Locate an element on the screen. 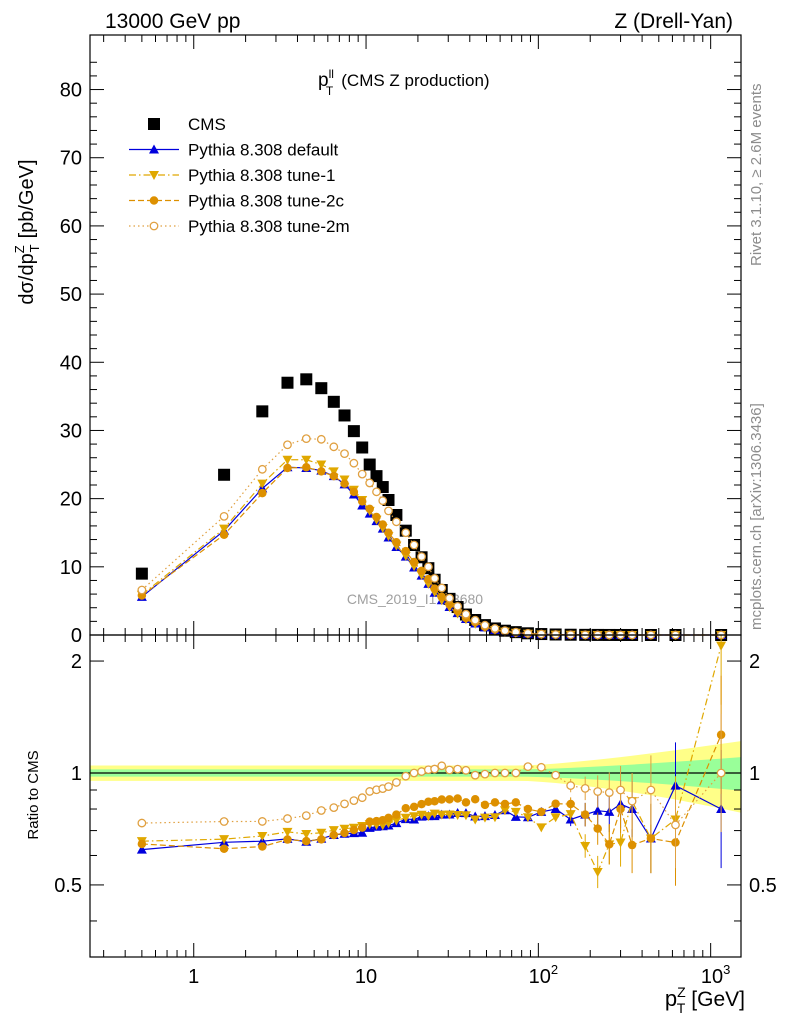  y-tick-label: 40 is located at coordinates (71, 363).